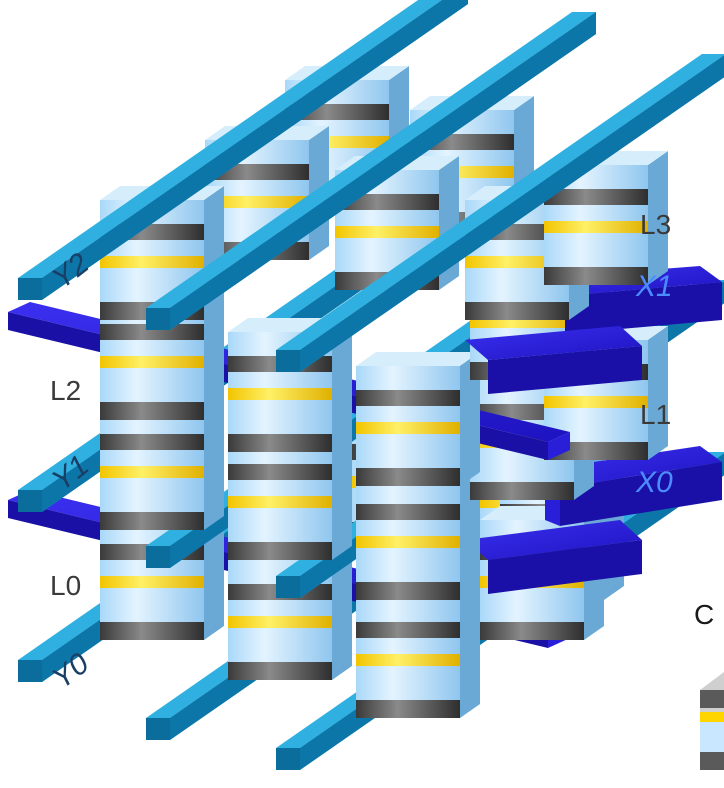  Describe the element at coordinates (655, 414) in the screenshot. I see `level-label-l1: L1` at that location.